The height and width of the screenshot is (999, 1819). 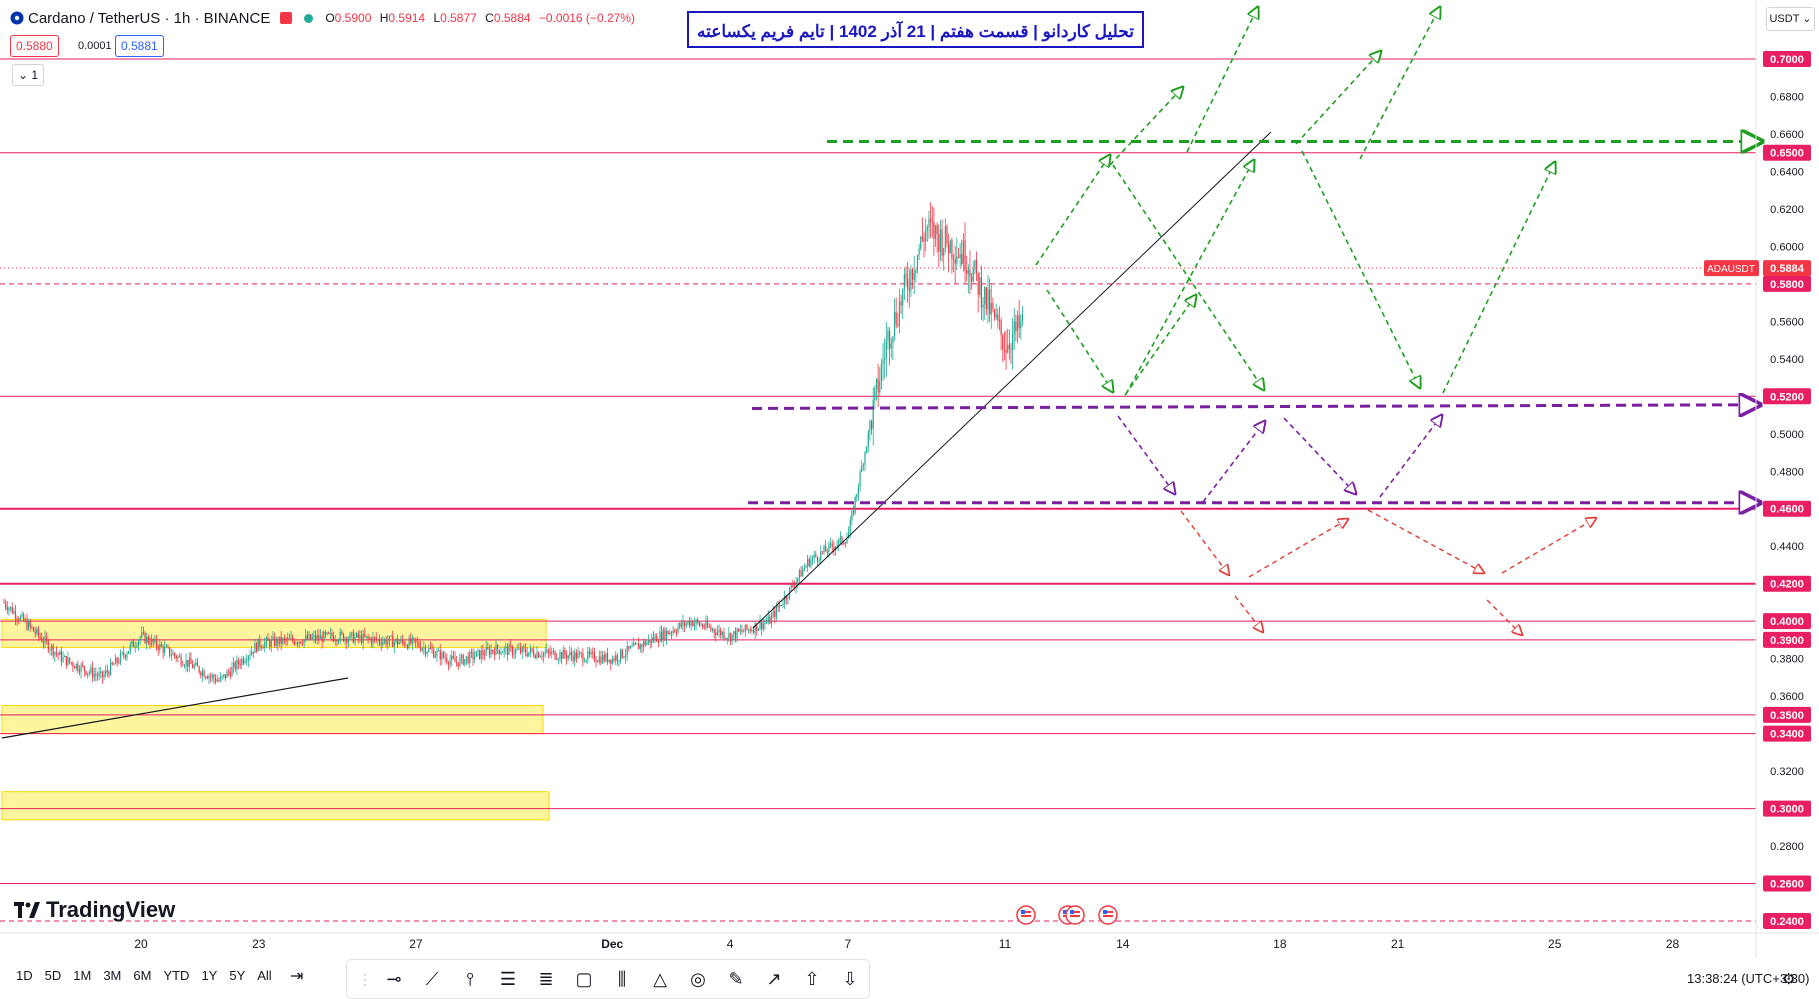 What do you see at coordinates (850, 978) in the screenshot?
I see `arrow-down-icon: ⇩` at bounding box center [850, 978].